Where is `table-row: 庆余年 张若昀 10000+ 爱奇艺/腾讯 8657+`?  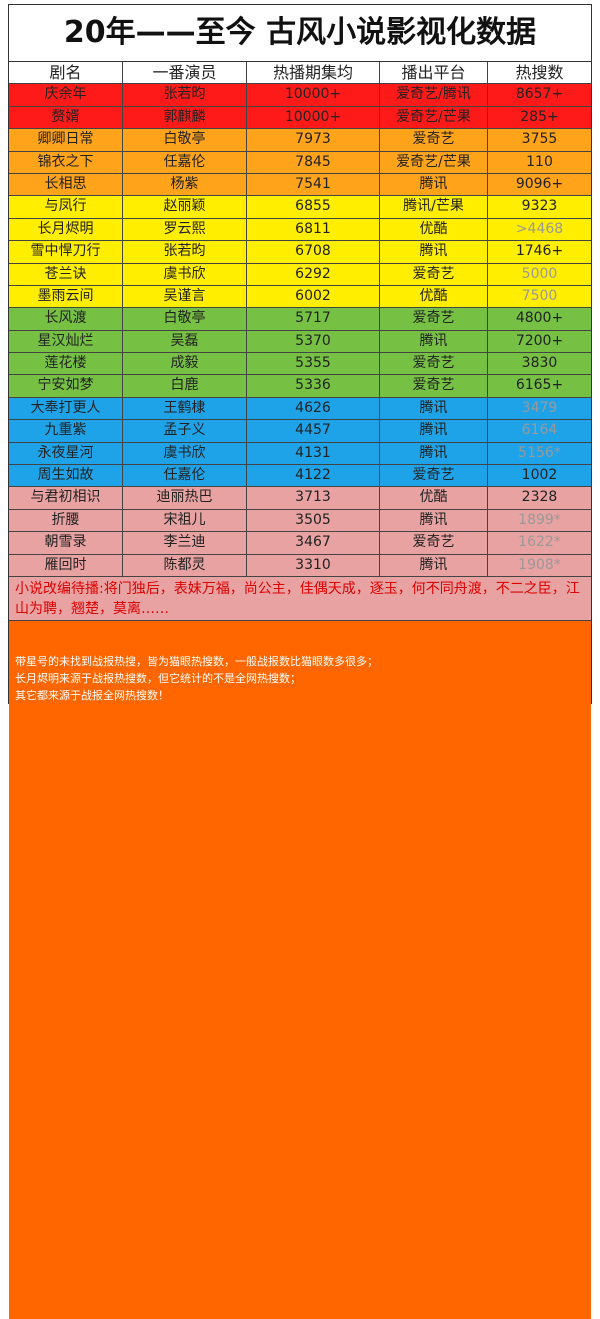
table-row: 庆余年 张若昀 10000+ 爱奇艺/腾讯 8657+ is located at coordinates (300, 95).